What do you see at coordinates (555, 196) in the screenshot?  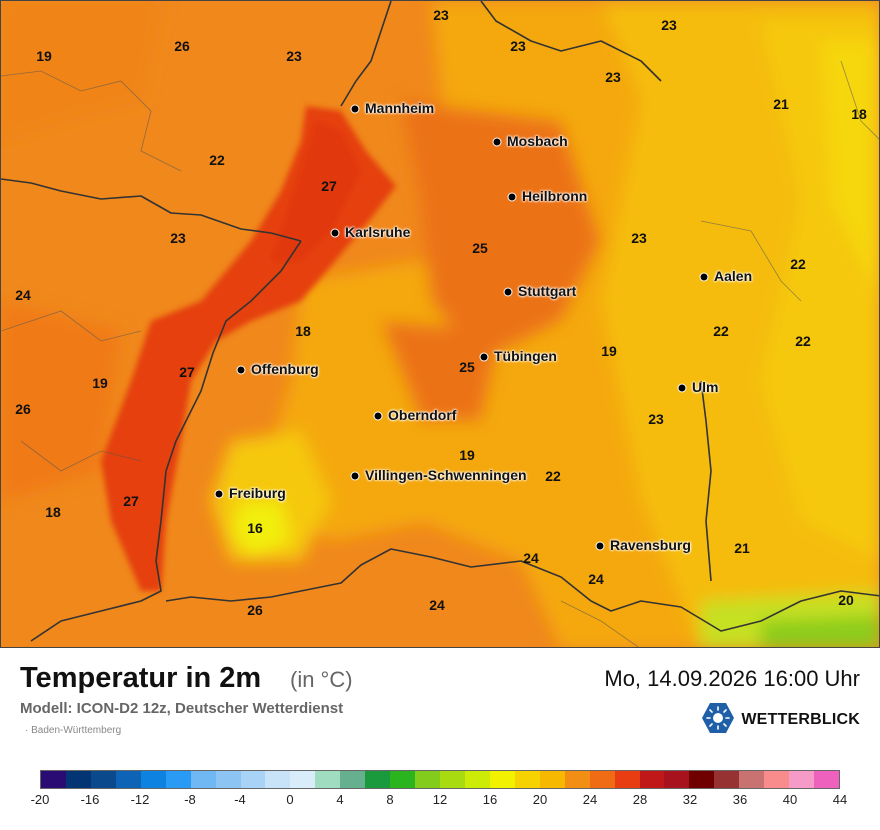 I see `city-label: Heilbronn` at bounding box center [555, 196].